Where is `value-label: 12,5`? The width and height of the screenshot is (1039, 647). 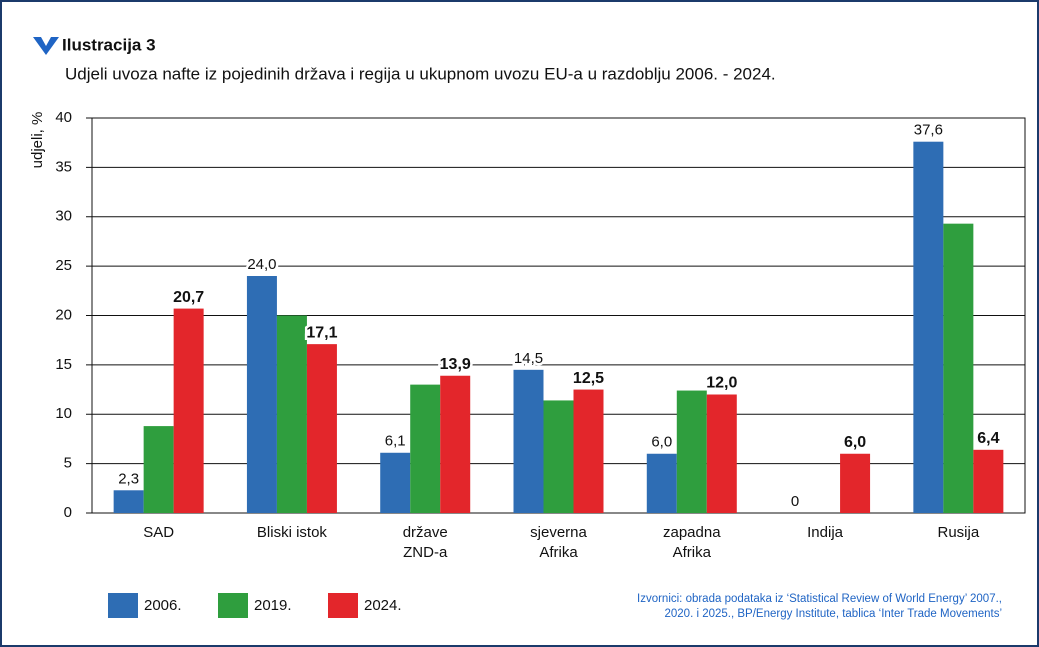
value-label: 12,5 is located at coordinates (588, 378).